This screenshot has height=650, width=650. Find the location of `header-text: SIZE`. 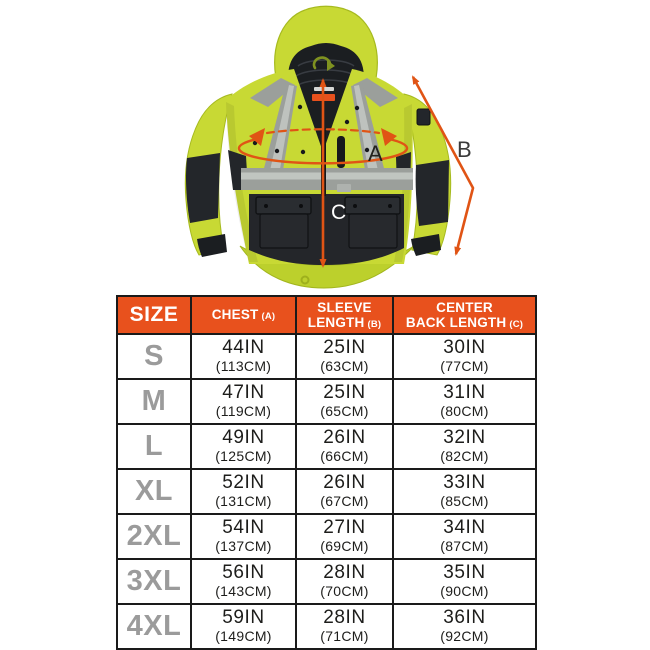

header-text: SIZE is located at coordinates (154, 315).